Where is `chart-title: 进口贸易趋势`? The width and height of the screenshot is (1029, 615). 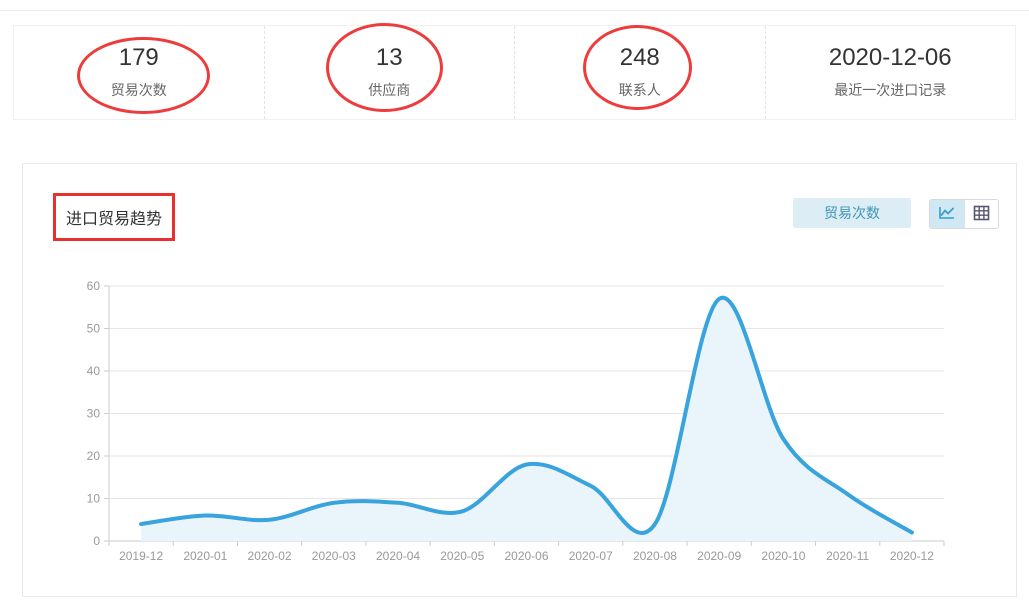 chart-title: 进口贸易趋势 is located at coordinates (113, 219).